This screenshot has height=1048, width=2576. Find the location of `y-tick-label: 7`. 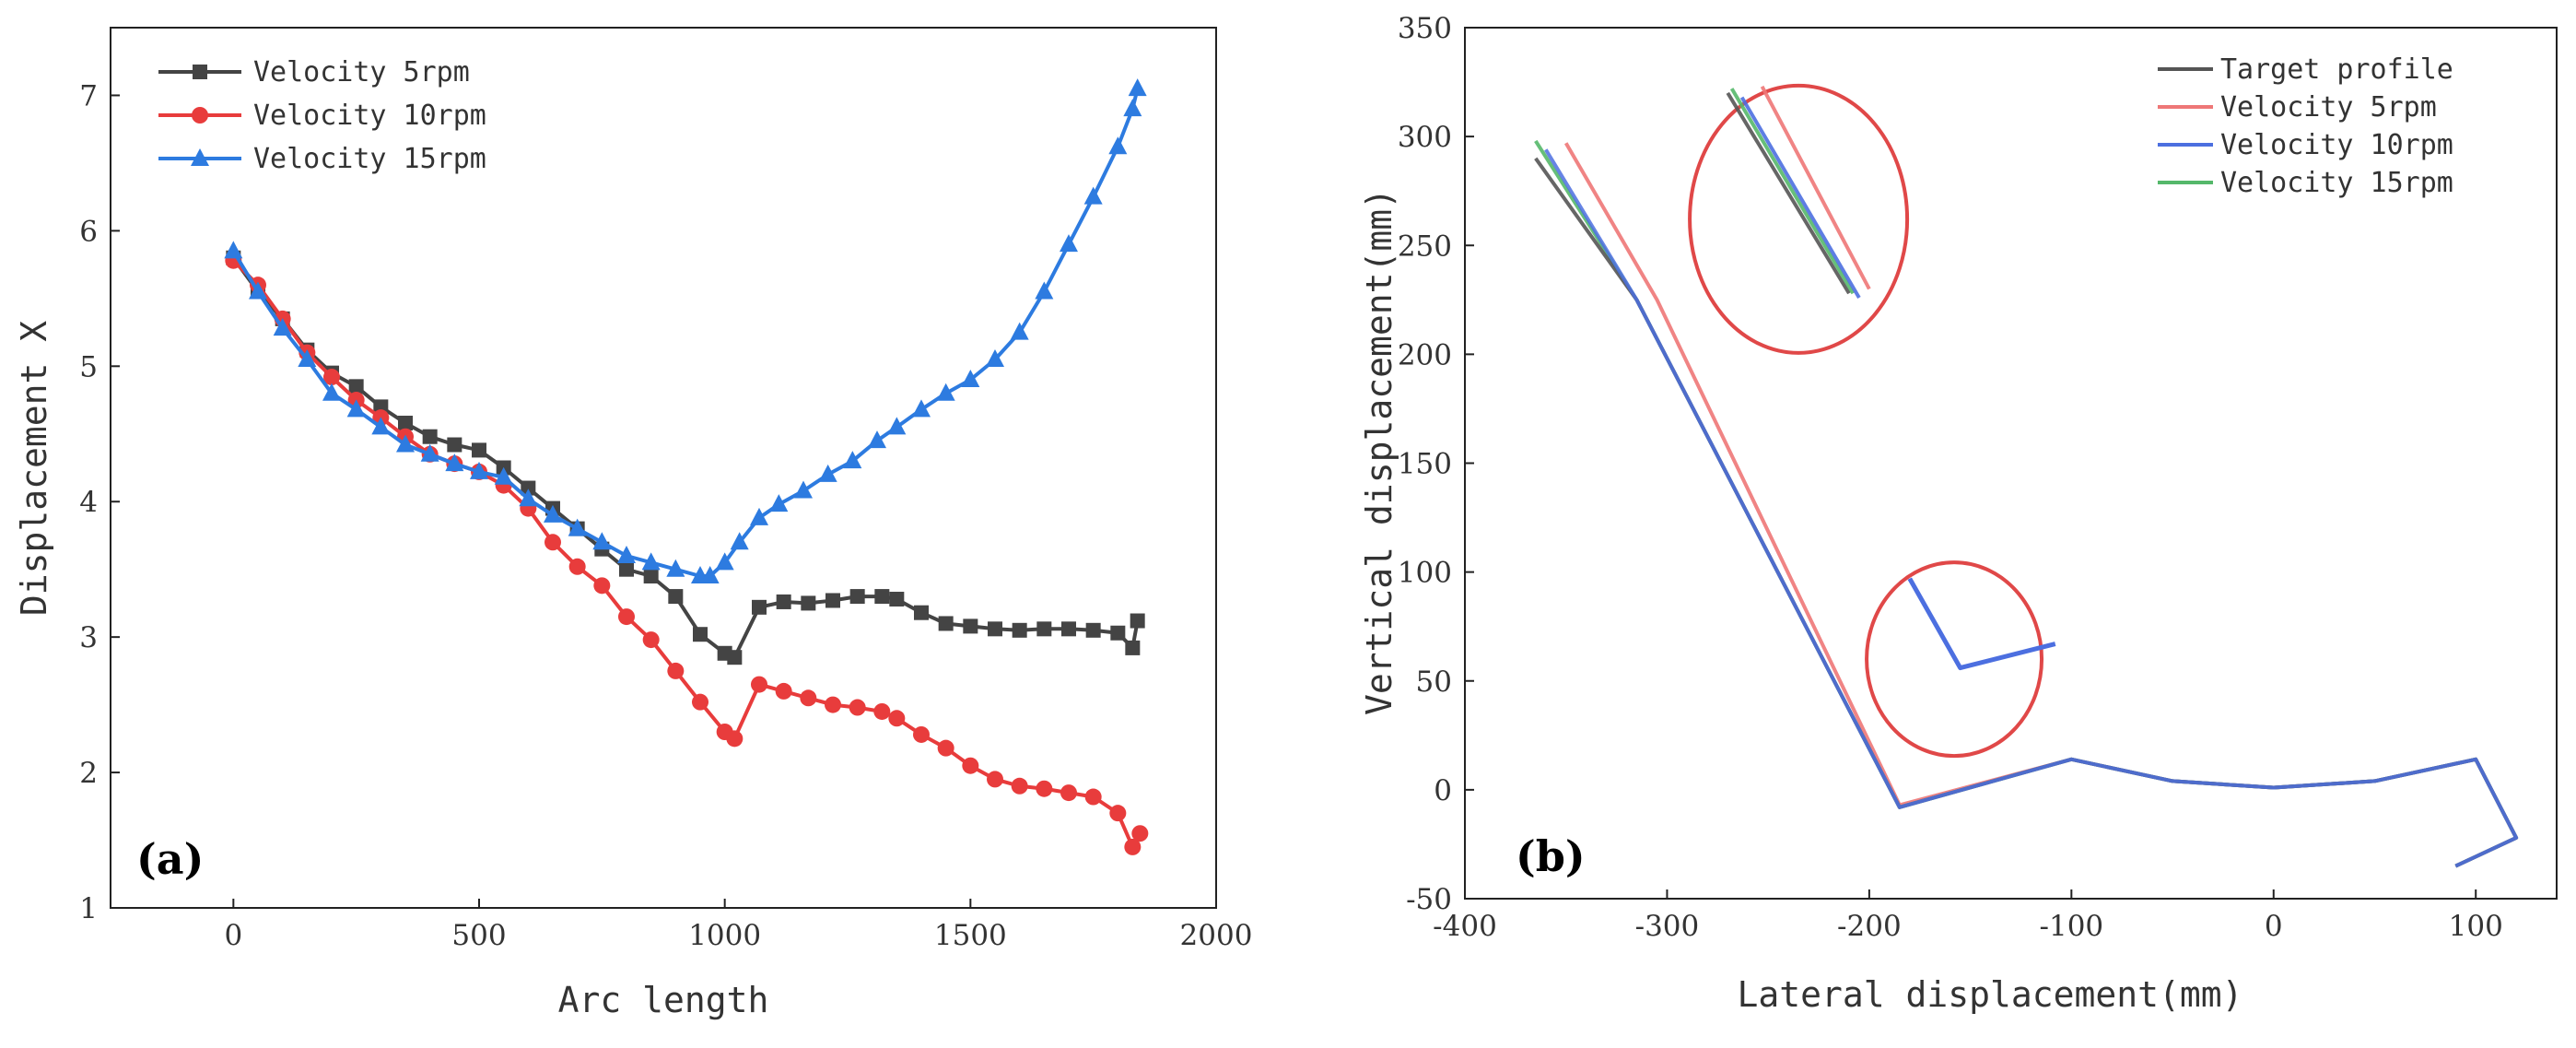

y-tick-label: 7 is located at coordinates (88, 95).